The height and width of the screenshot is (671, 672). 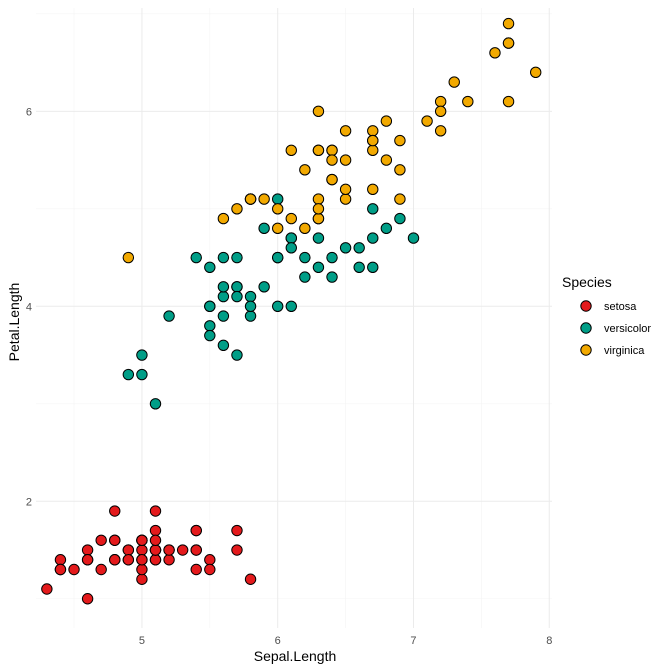 I want to click on y-tick-label: 4, so click(x=29, y=307).